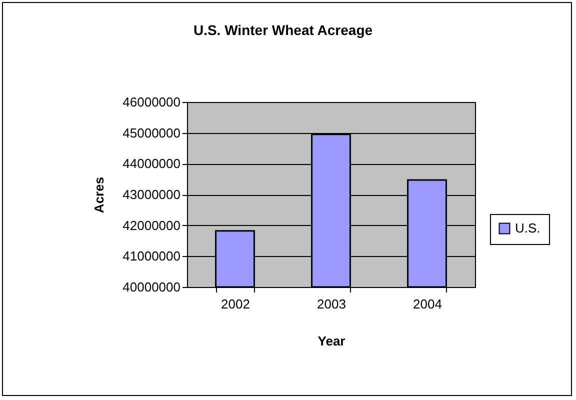 This screenshot has height=400, width=576. Describe the element at coordinates (283, 30) in the screenshot. I see `chart-title: U.S. Winter Wheat Acreage` at that location.